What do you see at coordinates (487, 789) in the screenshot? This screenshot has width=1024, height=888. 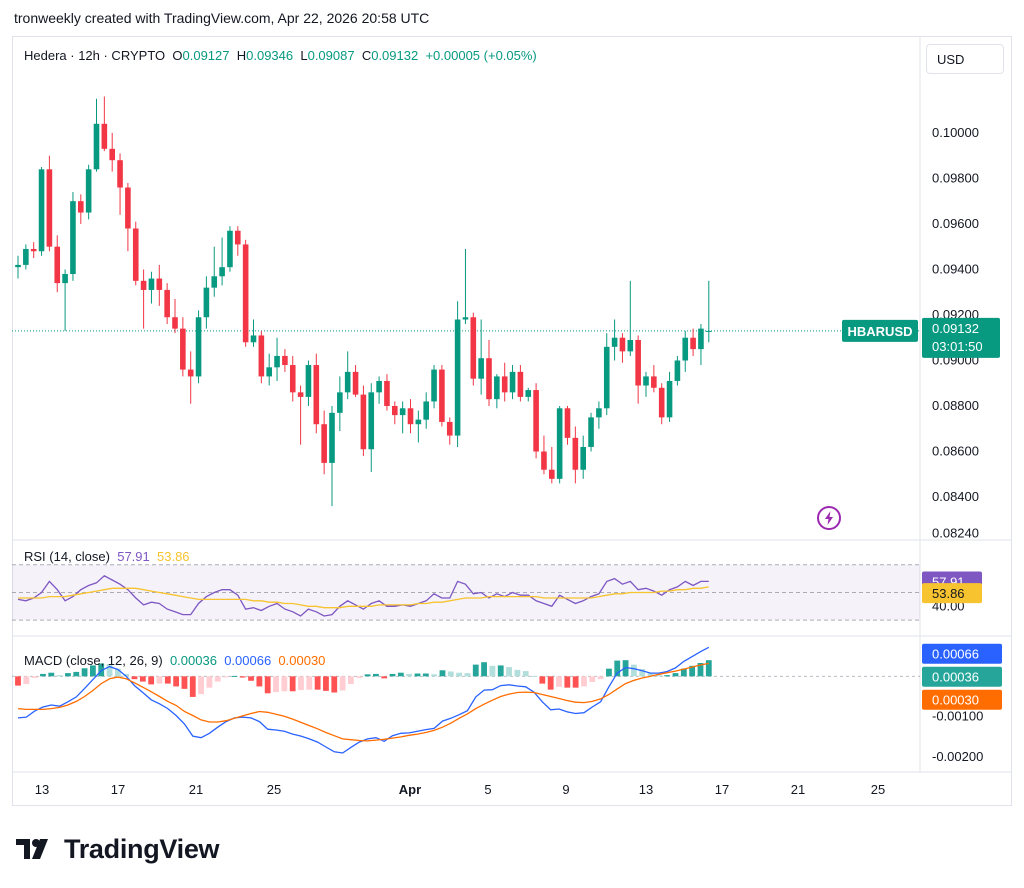 I see `time-axis-tick: 5` at bounding box center [487, 789].